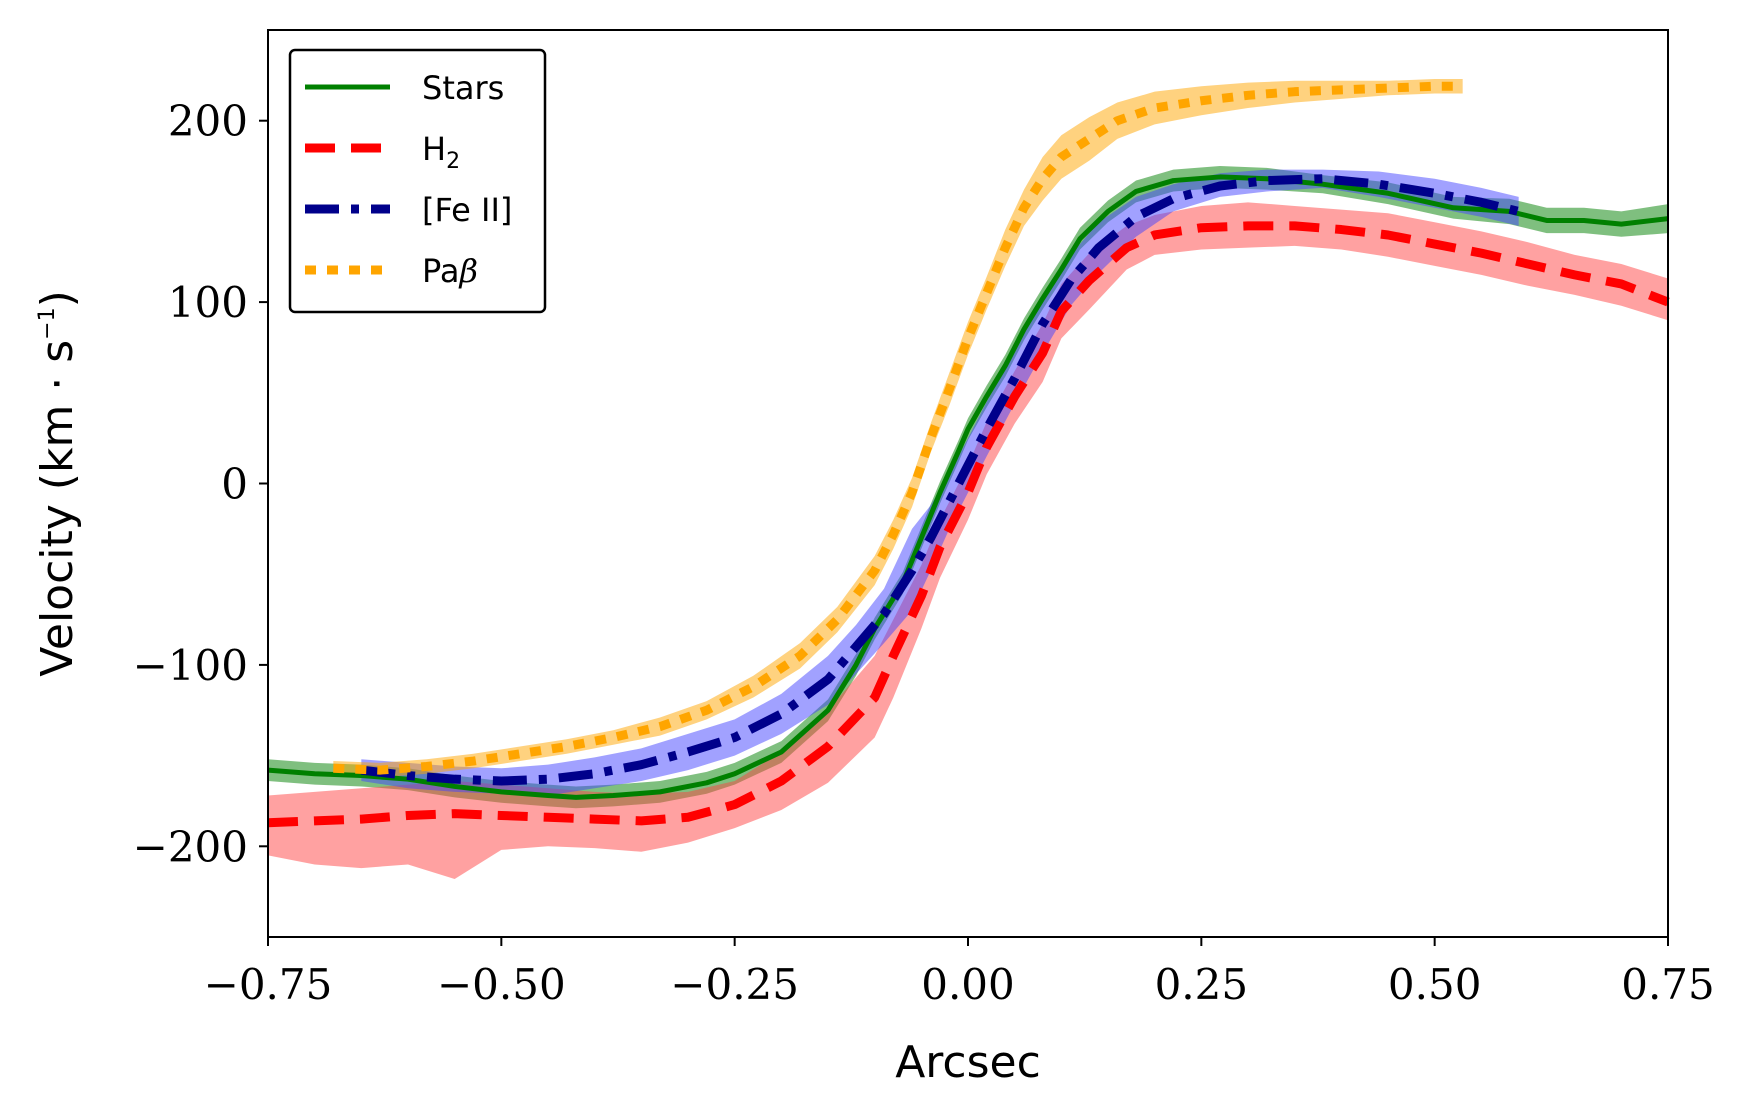 The width and height of the screenshot is (1743, 1120). Describe the element at coordinates (57, 508) in the screenshot. I see `y-axis-label-main: Velocity (km · s` at that location.